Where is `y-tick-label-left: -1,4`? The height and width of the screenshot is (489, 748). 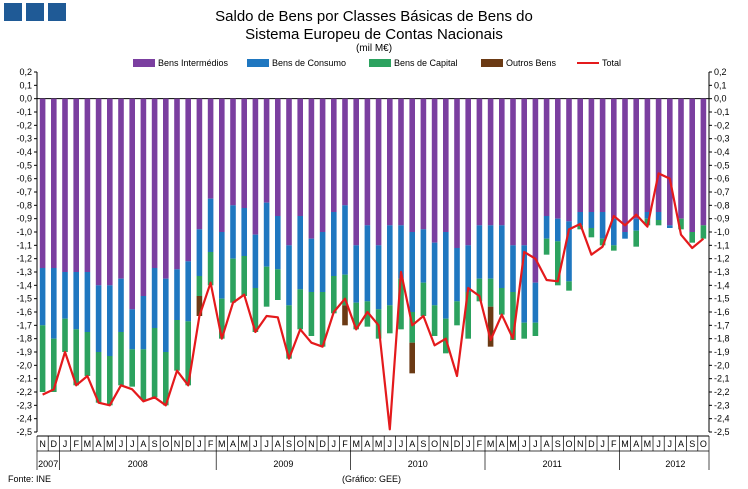 y-tick-label-left: -1,4 is located at coordinates (24, 285).